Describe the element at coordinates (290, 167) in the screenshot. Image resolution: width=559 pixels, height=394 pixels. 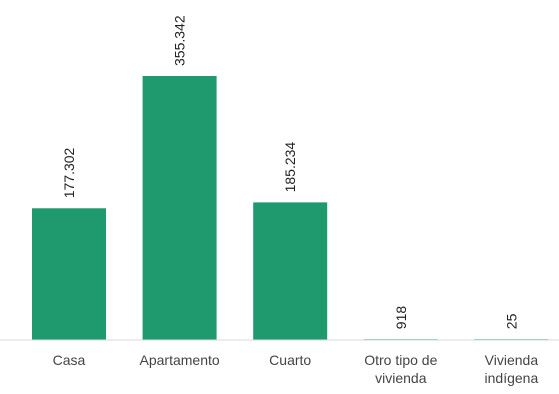
I see `value-label-2: 185.234` at that location.